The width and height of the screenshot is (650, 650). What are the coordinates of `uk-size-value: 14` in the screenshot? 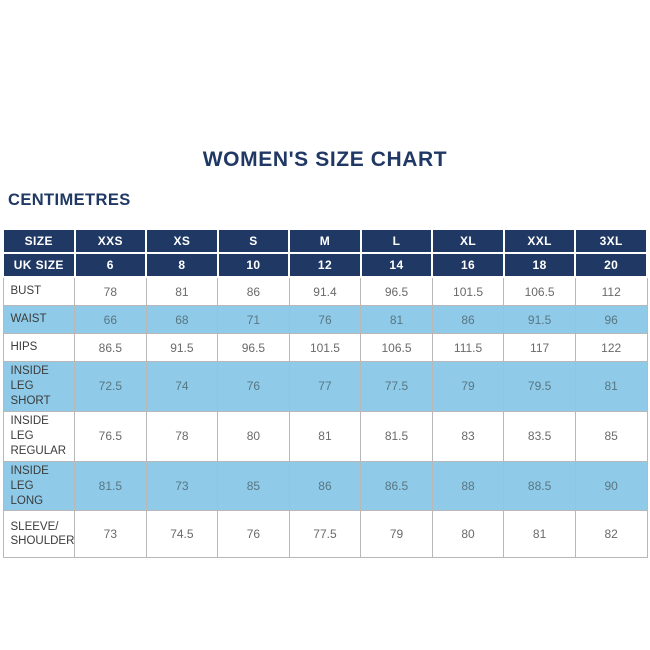 It's located at (396, 265).